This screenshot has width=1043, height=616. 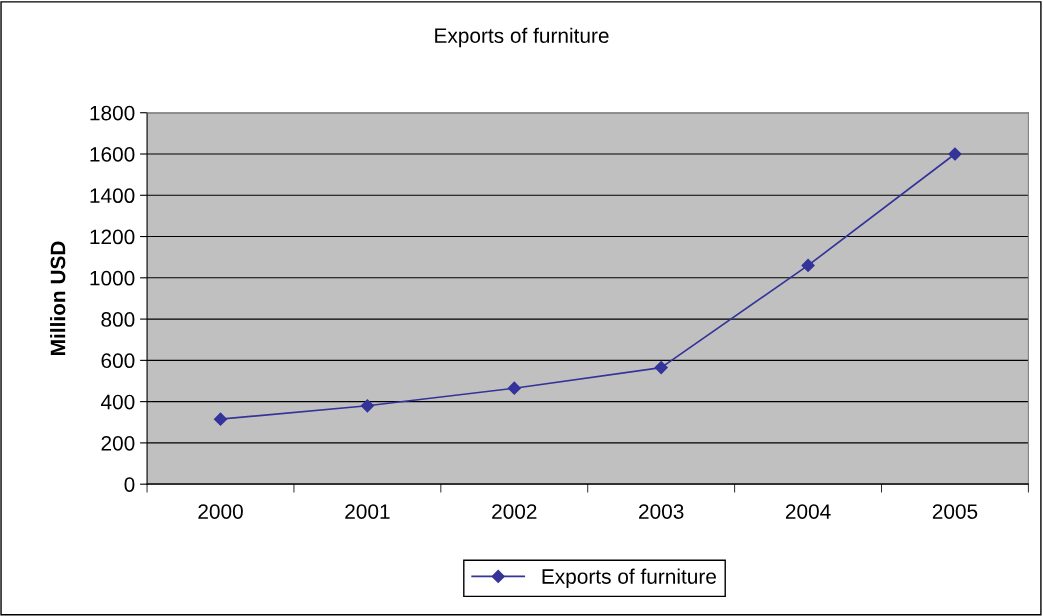 What do you see at coordinates (129, 484) in the screenshot?
I see `y-tick-label: 0` at bounding box center [129, 484].